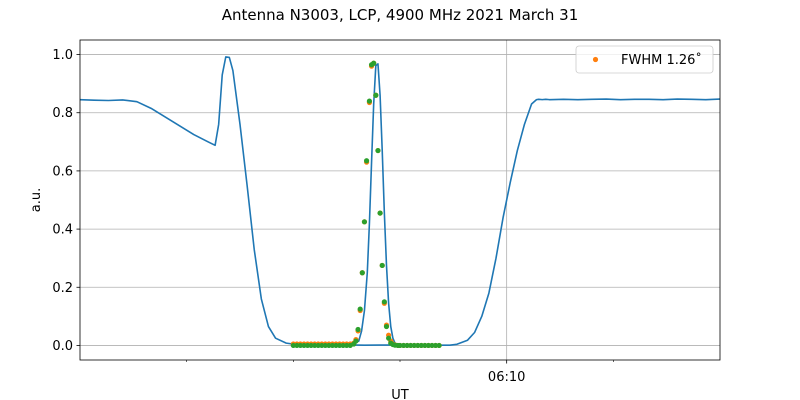 The width and height of the screenshot is (800, 400). What do you see at coordinates (36, 200) in the screenshot?
I see `y-axis-label: a.u.` at bounding box center [36, 200].